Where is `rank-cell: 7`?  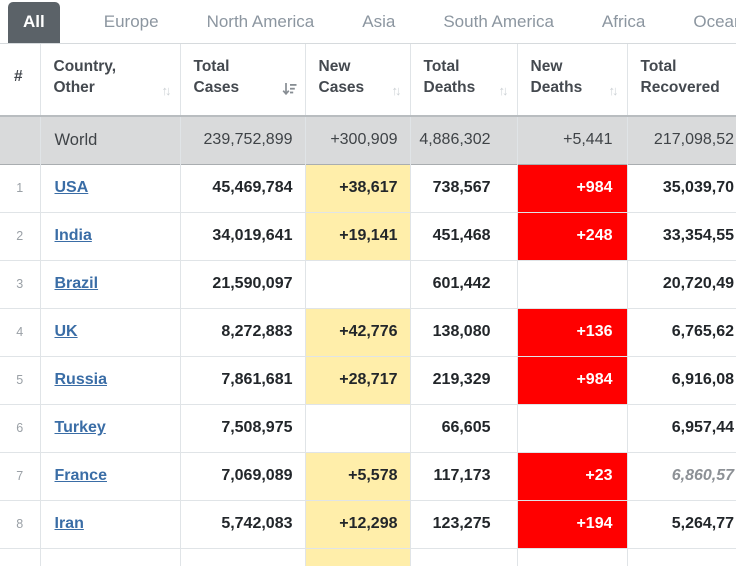
rank-cell: 7 is located at coordinates (20, 476).